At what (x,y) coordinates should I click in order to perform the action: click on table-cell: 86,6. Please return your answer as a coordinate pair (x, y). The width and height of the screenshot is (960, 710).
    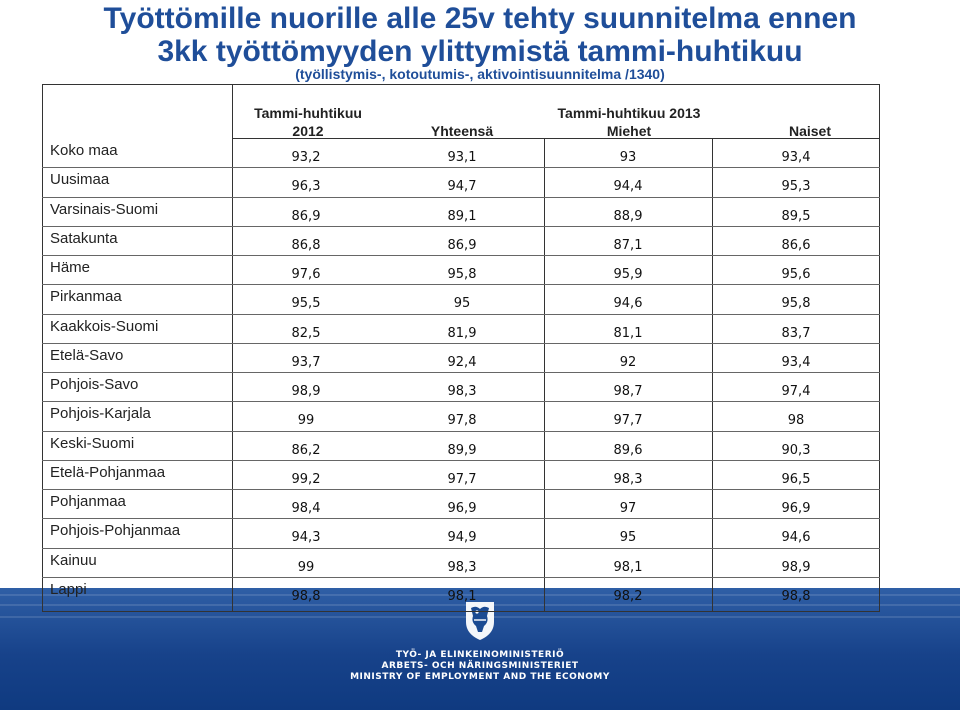
    Looking at the image, I should click on (796, 245).